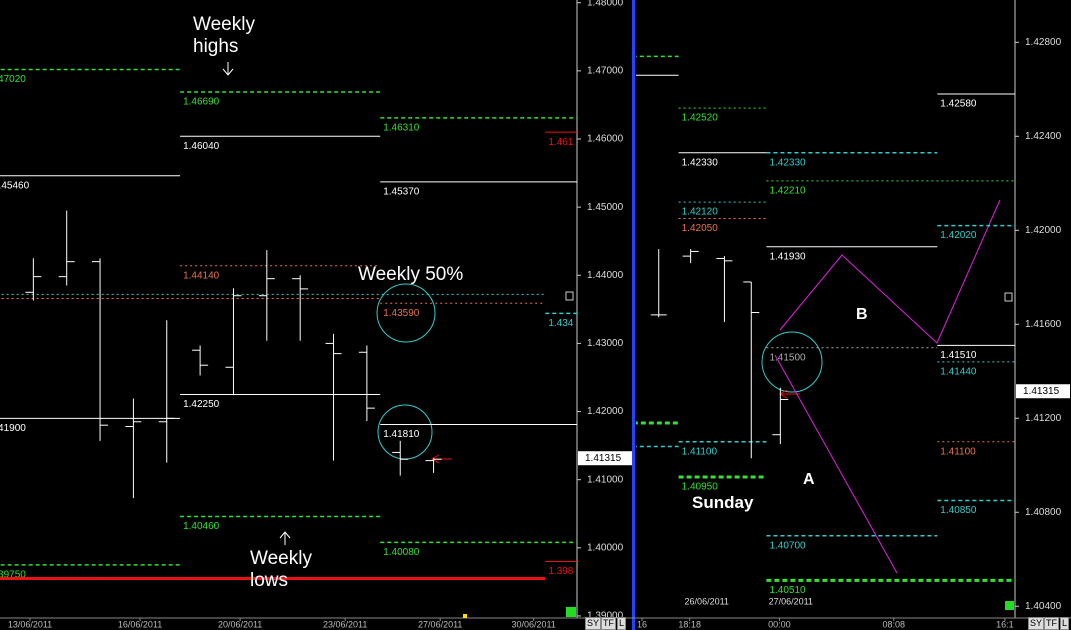 This screenshot has height=630, width=1071. What do you see at coordinates (642, 624) in the screenshot?
I see `x-tick-label: 16` at bounding box center [642, 624].